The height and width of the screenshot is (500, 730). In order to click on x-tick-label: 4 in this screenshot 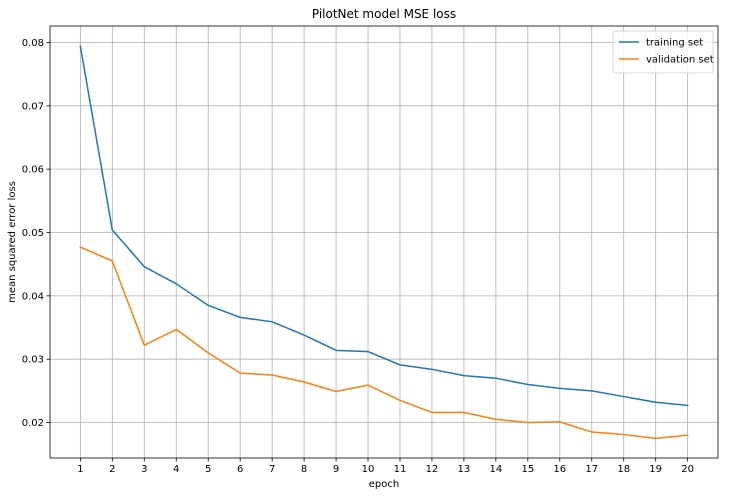, I will do `click(176, 469)`.